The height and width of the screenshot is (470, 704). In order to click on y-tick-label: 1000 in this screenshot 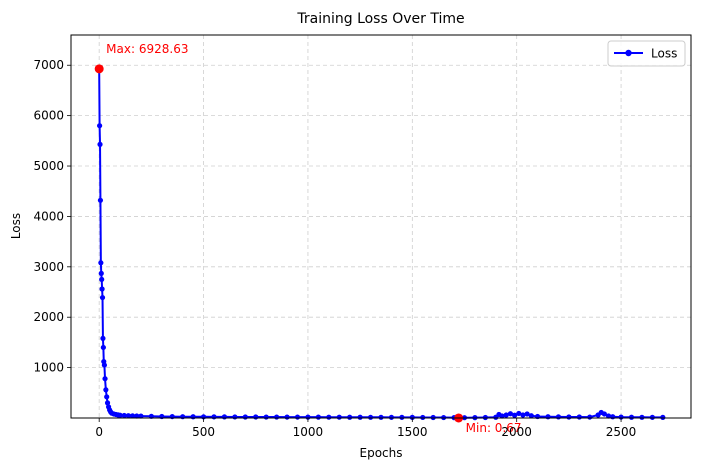, I will do `click(48, 368)`.